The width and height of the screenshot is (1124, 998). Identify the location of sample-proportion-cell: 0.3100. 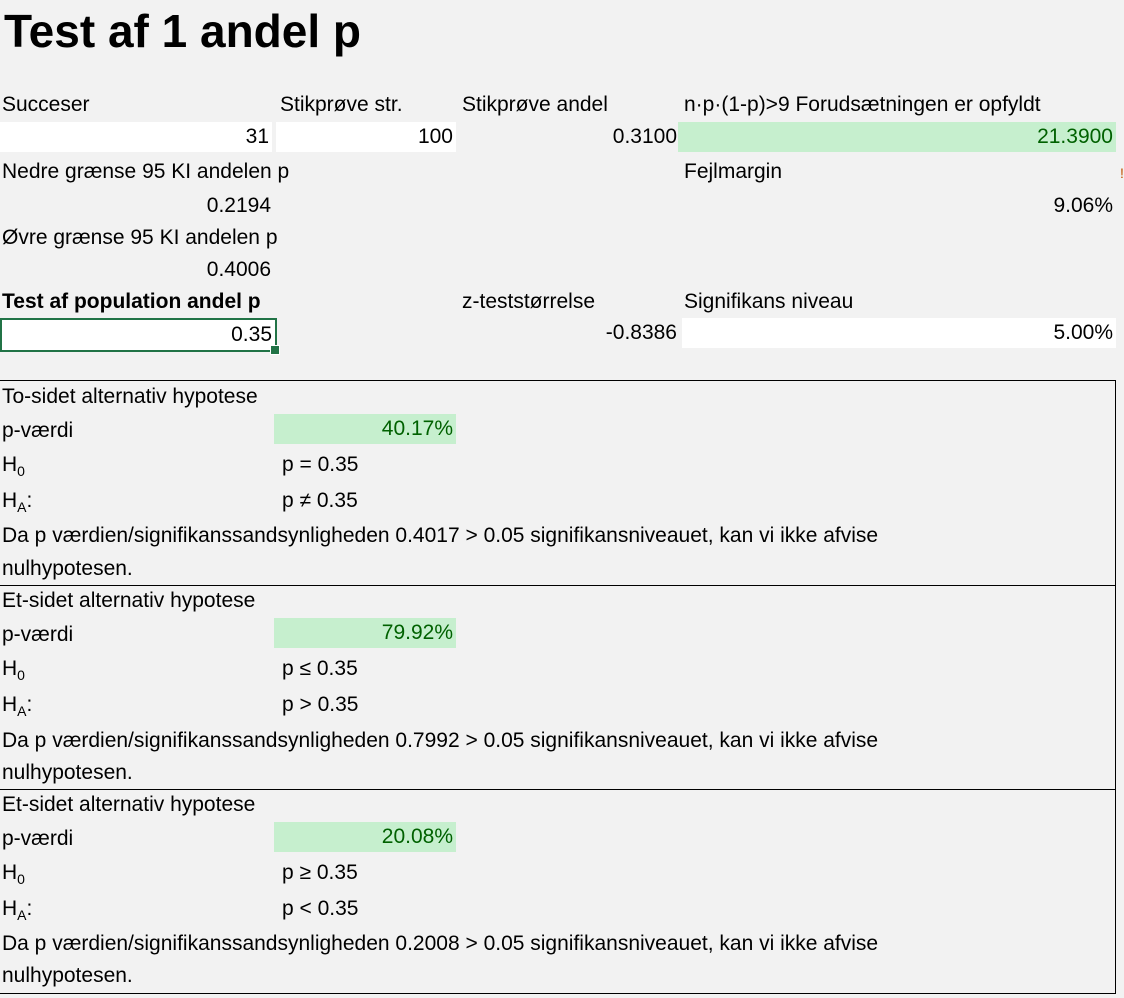
(644, 136).